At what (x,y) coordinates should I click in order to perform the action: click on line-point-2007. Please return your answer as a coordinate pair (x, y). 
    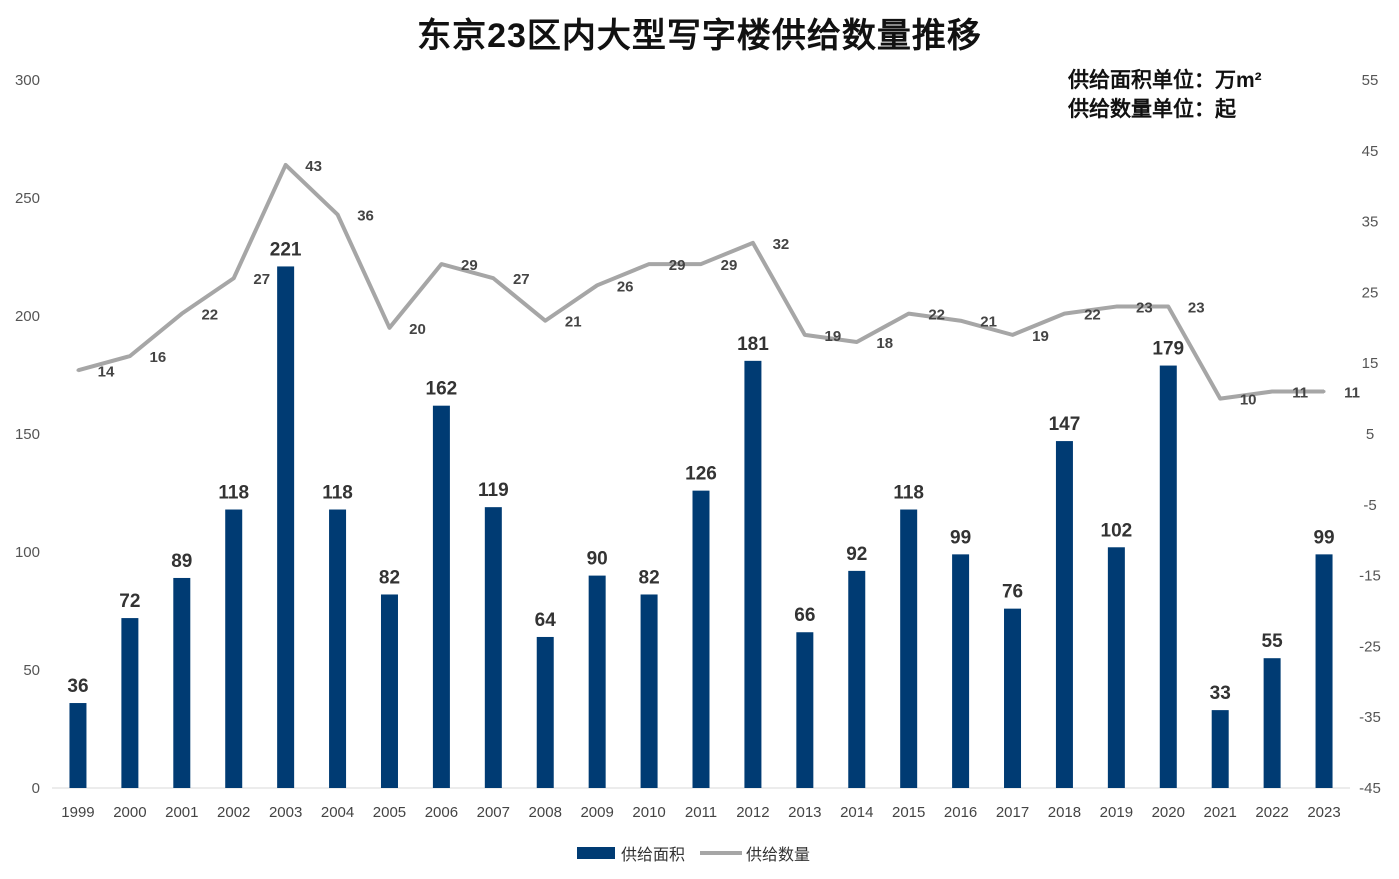
    Looking at the image, I should click on (493, 278).